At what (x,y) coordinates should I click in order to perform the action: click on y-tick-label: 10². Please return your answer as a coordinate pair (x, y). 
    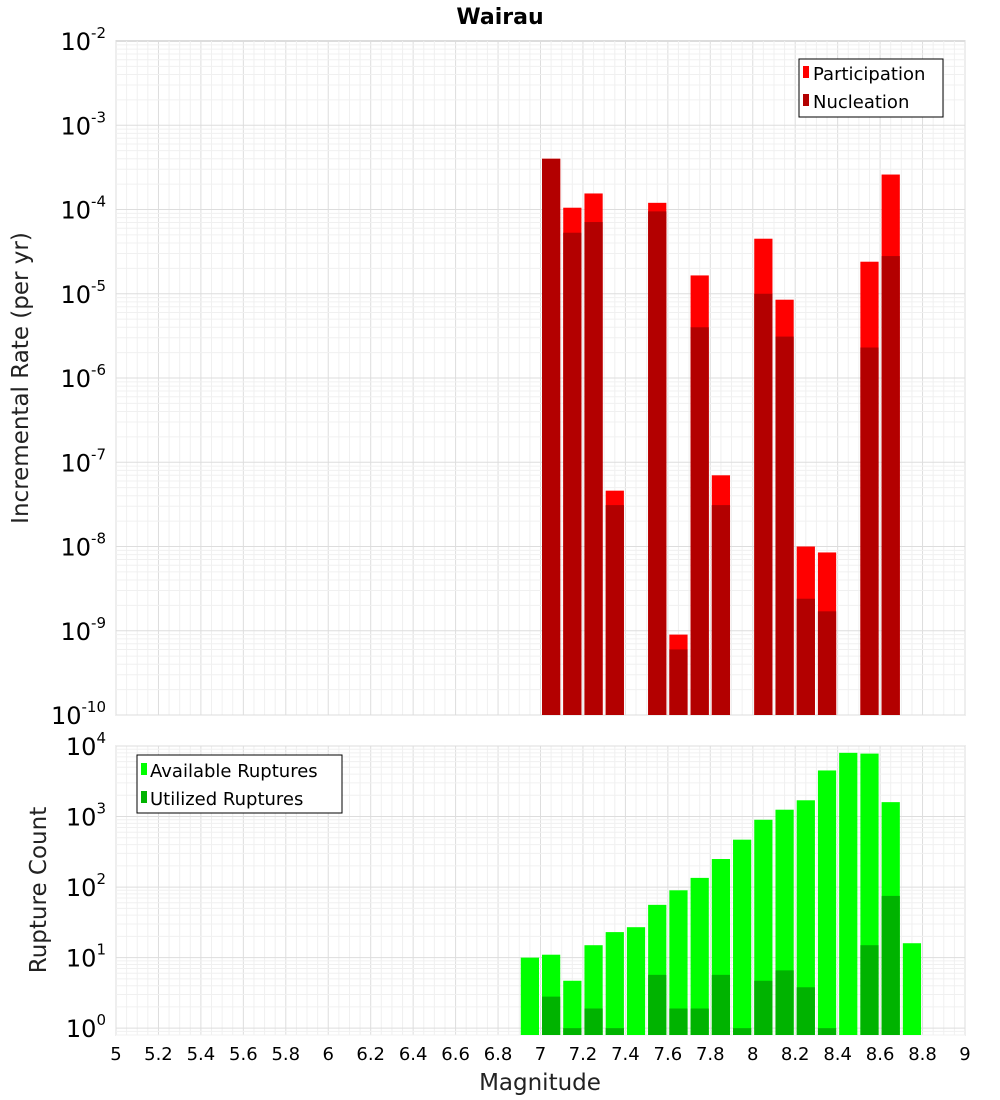
    Looking at the image, I should click on (86, 886).